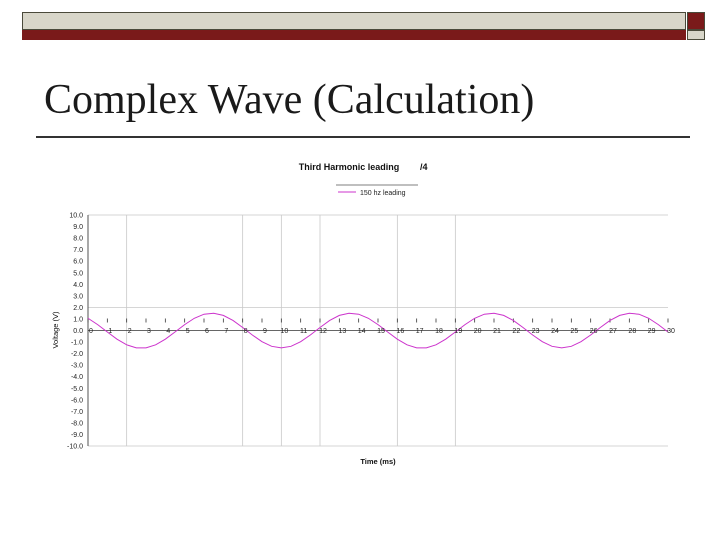 This screenshot has width=720, height=540. Describe the element at coordinates (284, 331) in the screenshot. I see `x-tick-label: 10` at that location.